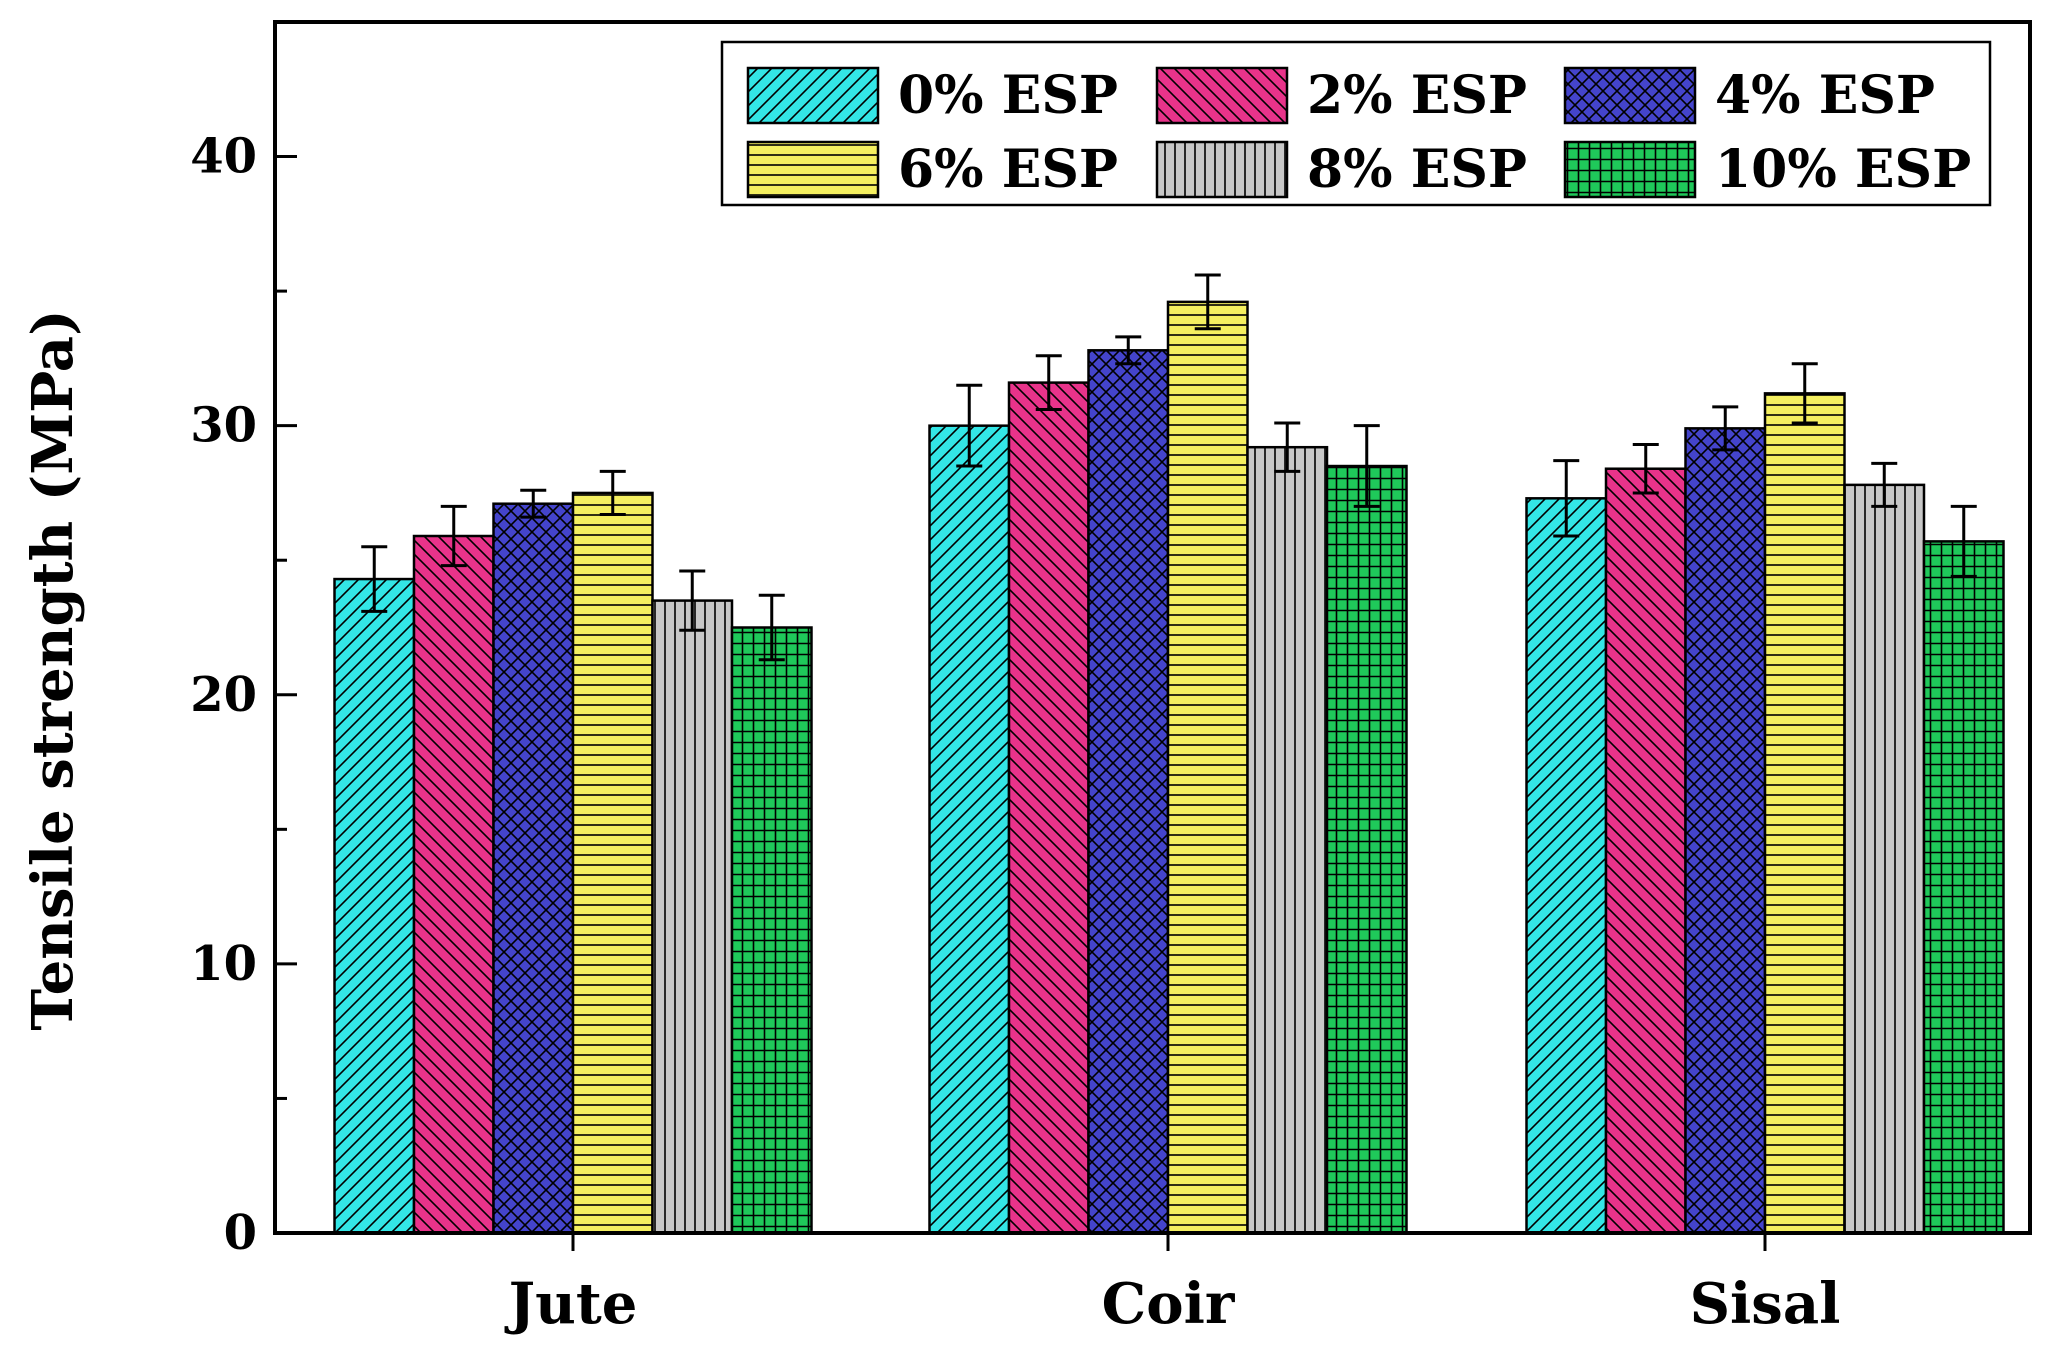  What do you see at coordinates (1417, 169) in the screenshot?
I see `legend-label: 8% ESP` at bounding box center [1417, 169].